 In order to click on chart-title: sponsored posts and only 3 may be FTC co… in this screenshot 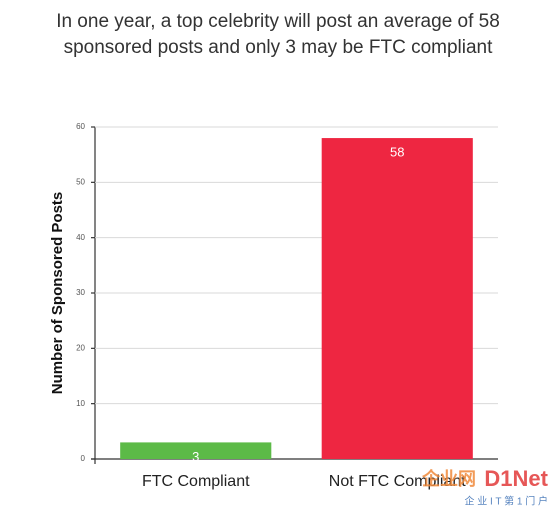, I will do `click(278, 47)`.